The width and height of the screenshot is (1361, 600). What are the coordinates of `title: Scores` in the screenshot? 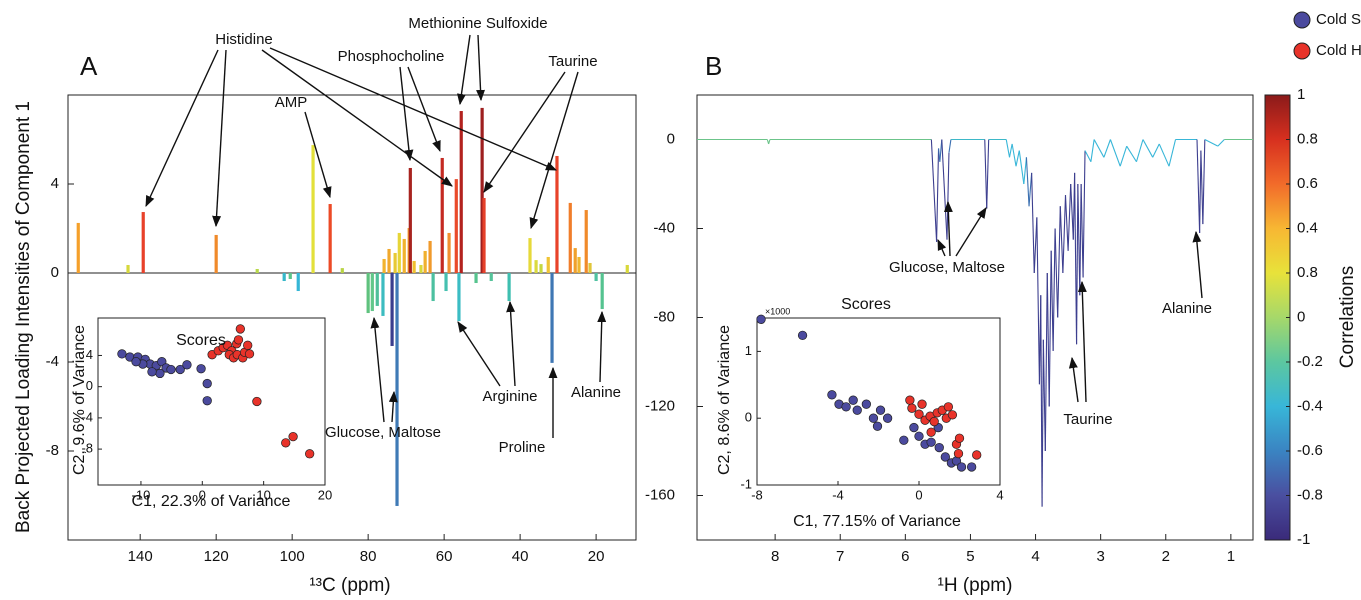 It's located at (866, 304).